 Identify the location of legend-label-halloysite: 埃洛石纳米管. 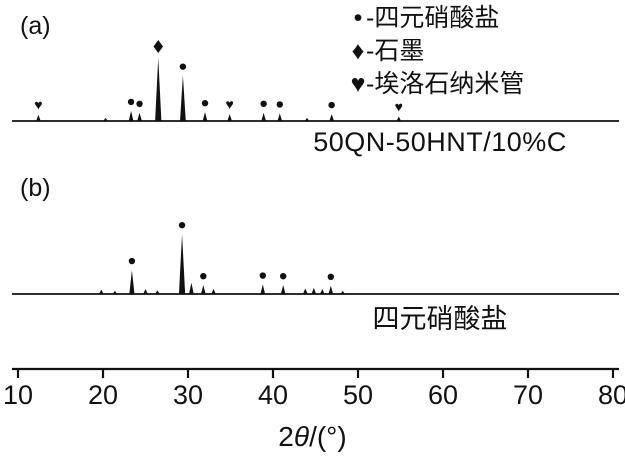
(449, 84).